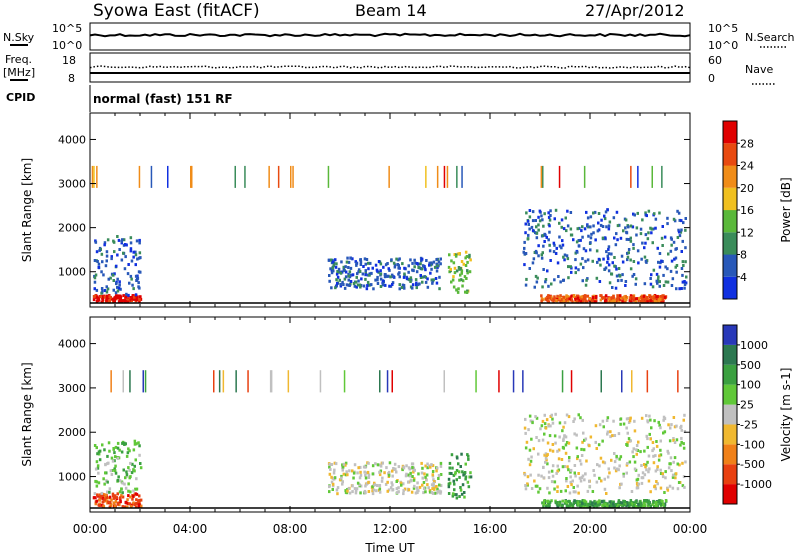 The width and height of the screenshot is (800, 554). Describe the element at coordinates (750, 385) in the screenshot. I see `colorbar-tick-label: 100` at that location.